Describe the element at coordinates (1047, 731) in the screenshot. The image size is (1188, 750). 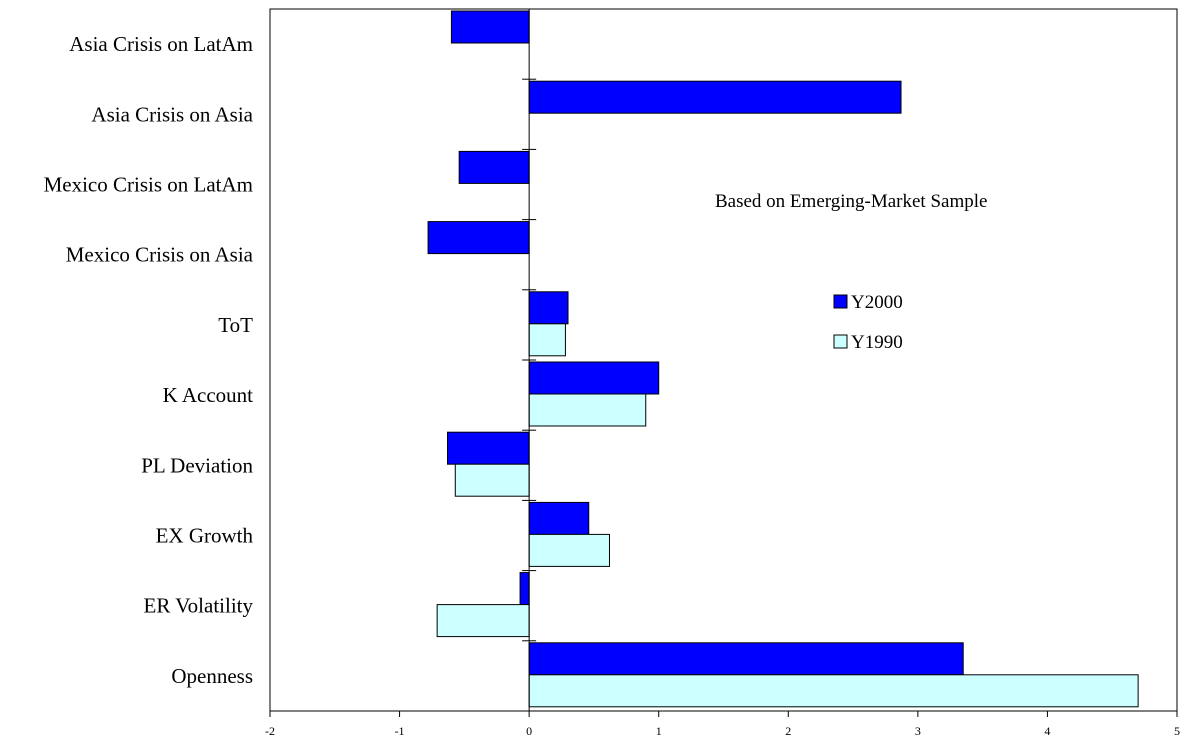
I see `x-tick-label-6: 4` at that location.